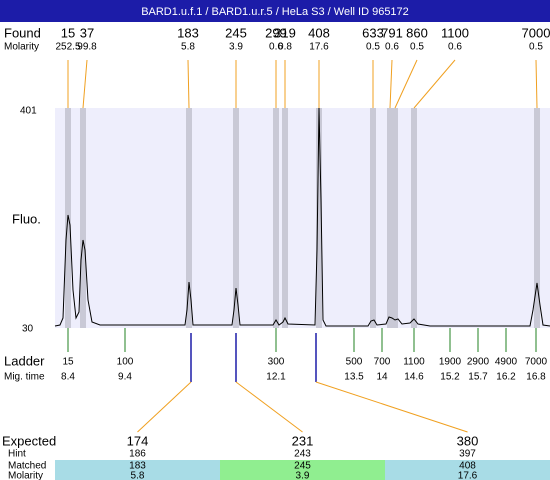 The height and width of the screenshot is (480, 550). I want to click on mig-time-label: Mig. time, so click(24, 377).